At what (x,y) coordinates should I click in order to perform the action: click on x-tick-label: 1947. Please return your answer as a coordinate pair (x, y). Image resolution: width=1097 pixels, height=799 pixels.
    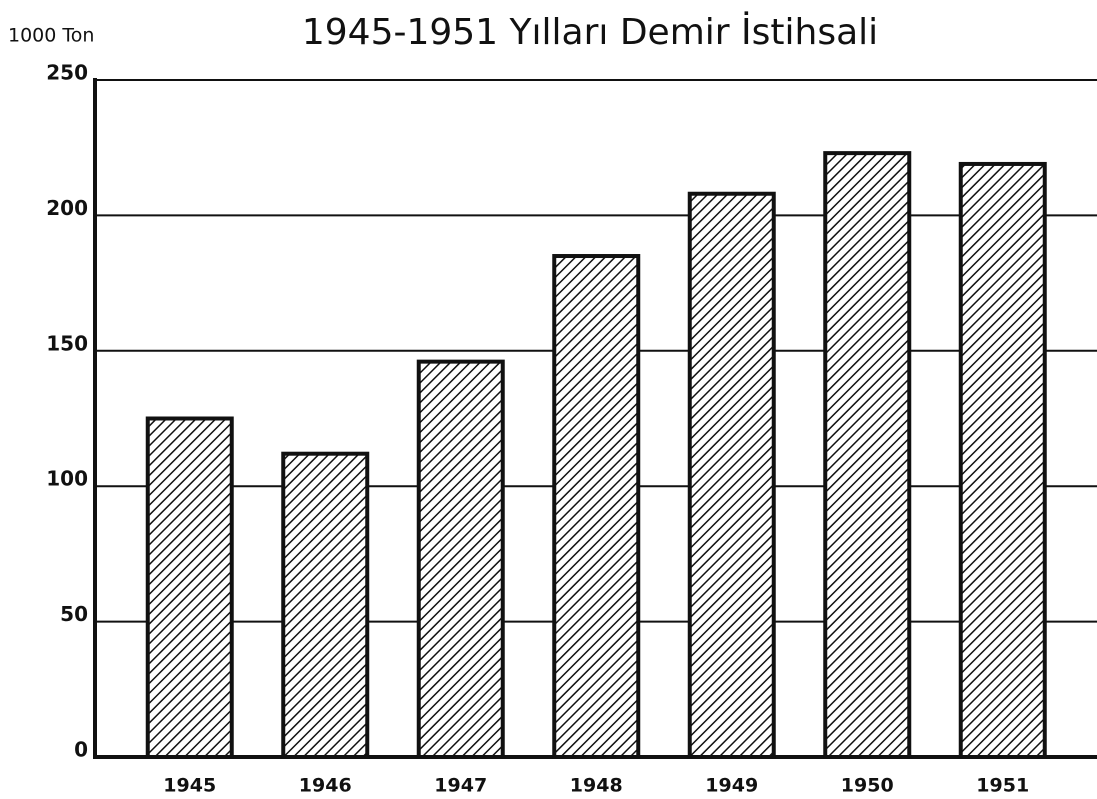
    Looking at the image, I should click on (460, 786).